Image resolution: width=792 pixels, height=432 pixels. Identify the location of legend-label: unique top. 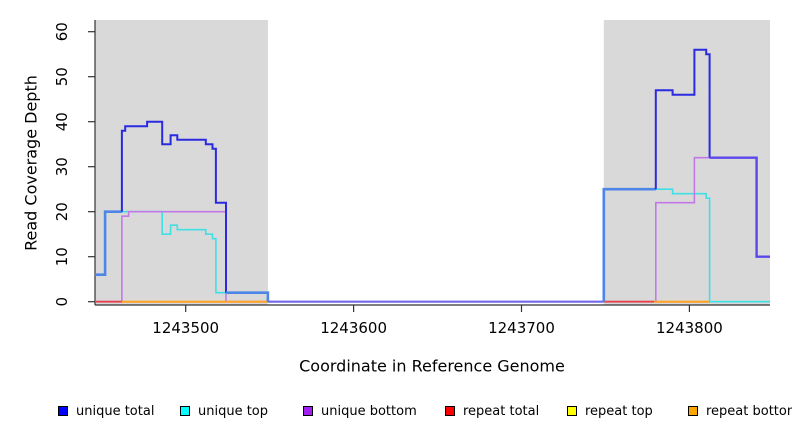
(233, 411).